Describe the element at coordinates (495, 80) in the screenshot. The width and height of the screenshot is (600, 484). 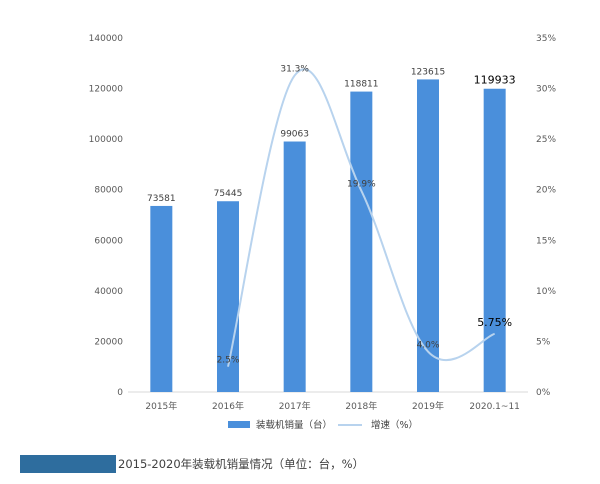
I see `bar-value-label: 119933` at that location.